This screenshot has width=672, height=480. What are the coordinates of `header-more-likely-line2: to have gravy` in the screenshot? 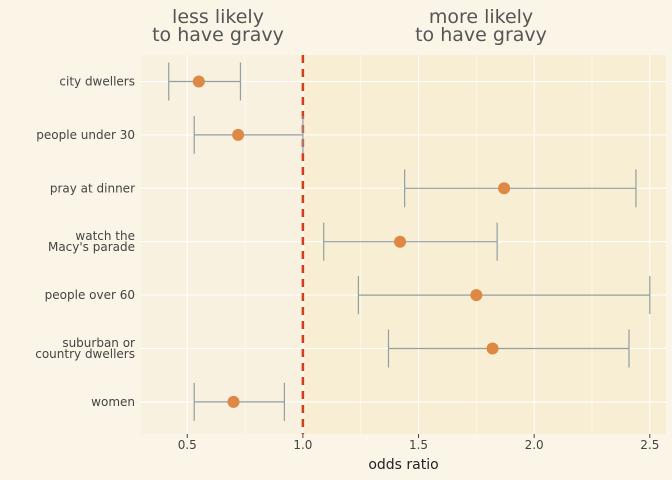 It's located at (481, 35).